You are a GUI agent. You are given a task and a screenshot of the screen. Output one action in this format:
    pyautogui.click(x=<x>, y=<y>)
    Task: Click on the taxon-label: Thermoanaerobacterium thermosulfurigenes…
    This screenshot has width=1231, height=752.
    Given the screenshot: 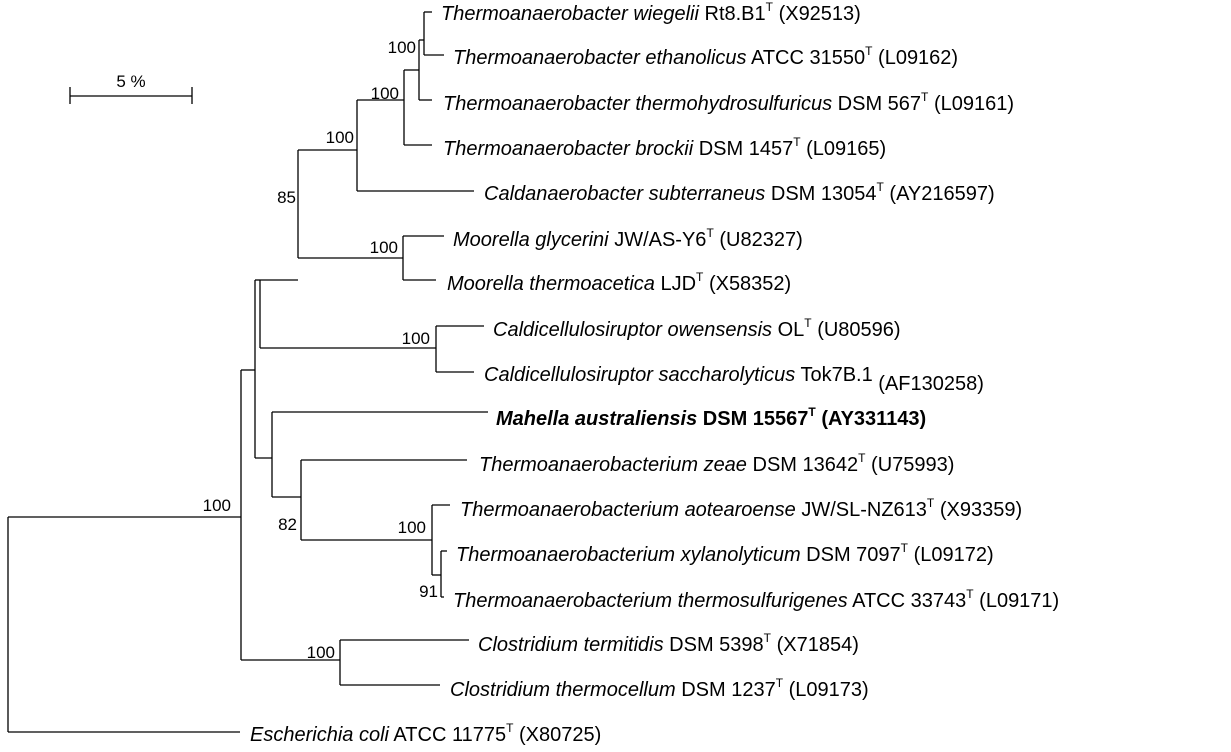 What is the action you would take?
    pyautogui.click(x=756, y=599)
    